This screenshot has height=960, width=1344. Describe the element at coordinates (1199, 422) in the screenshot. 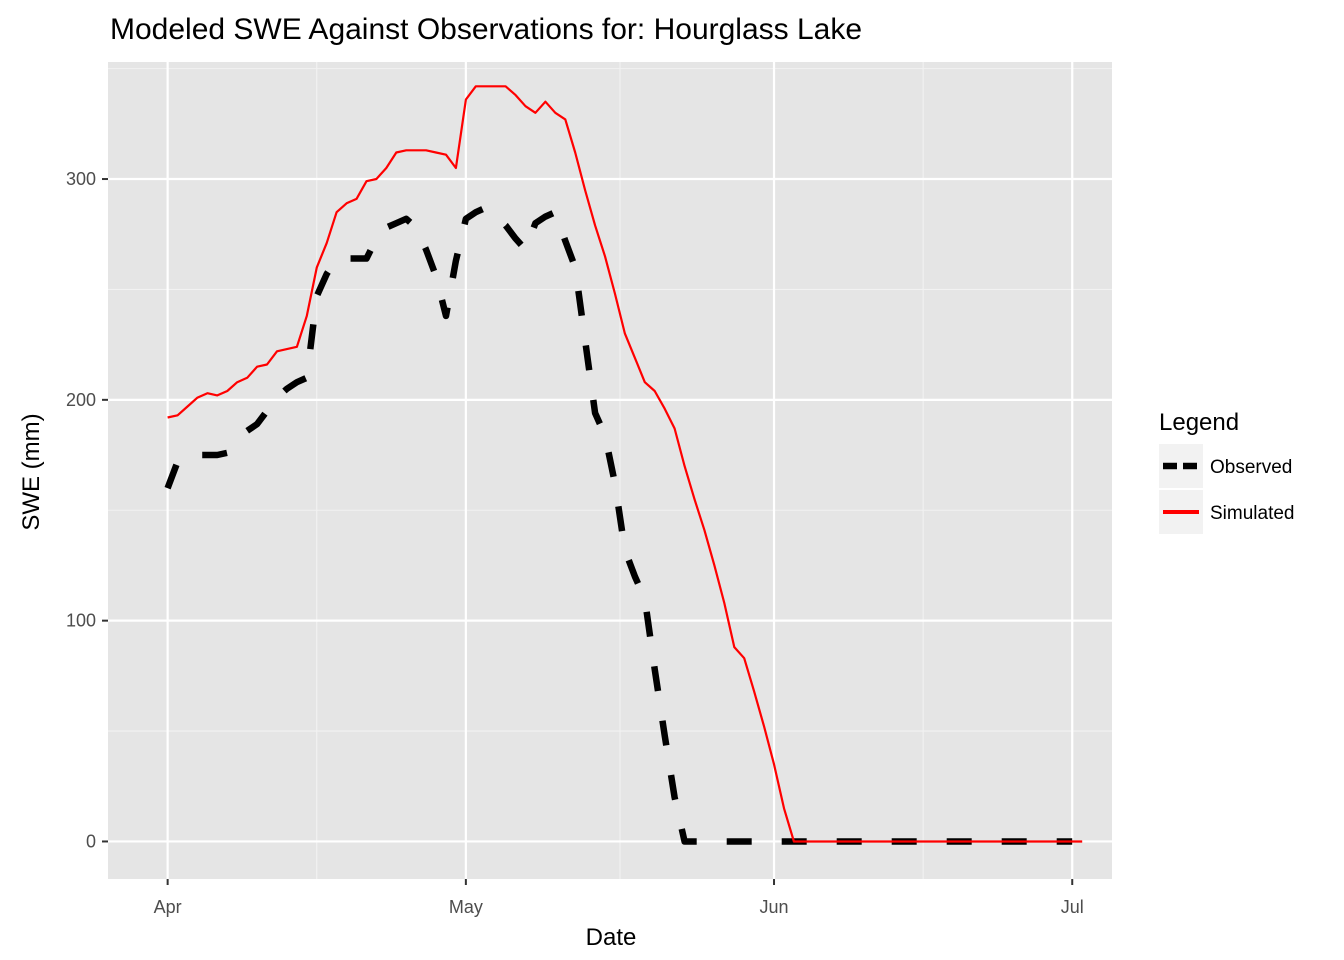

I see `legend-title: Legend` at that location.